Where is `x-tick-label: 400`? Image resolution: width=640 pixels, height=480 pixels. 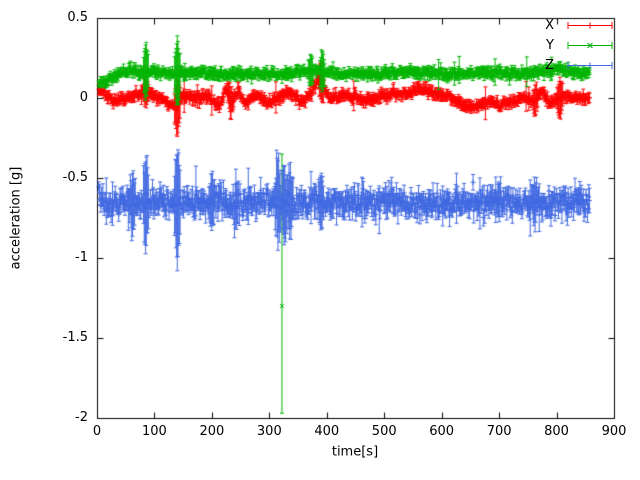
x-tick-label: 400 is located at coordinates (327, 431).